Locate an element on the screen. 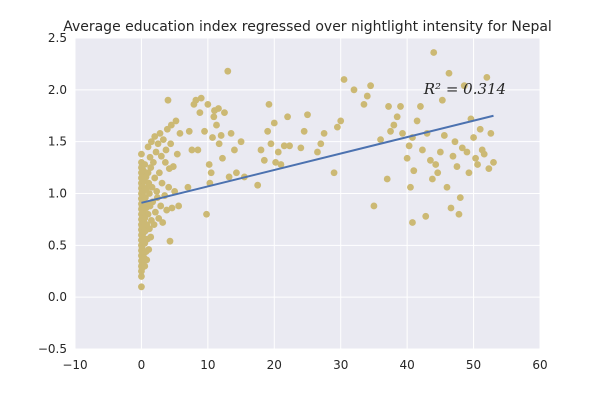 Image resolution: width=600 pixels, height=404 pixels. y-tick-label: 2.5 is located at coordinates (57, 38).